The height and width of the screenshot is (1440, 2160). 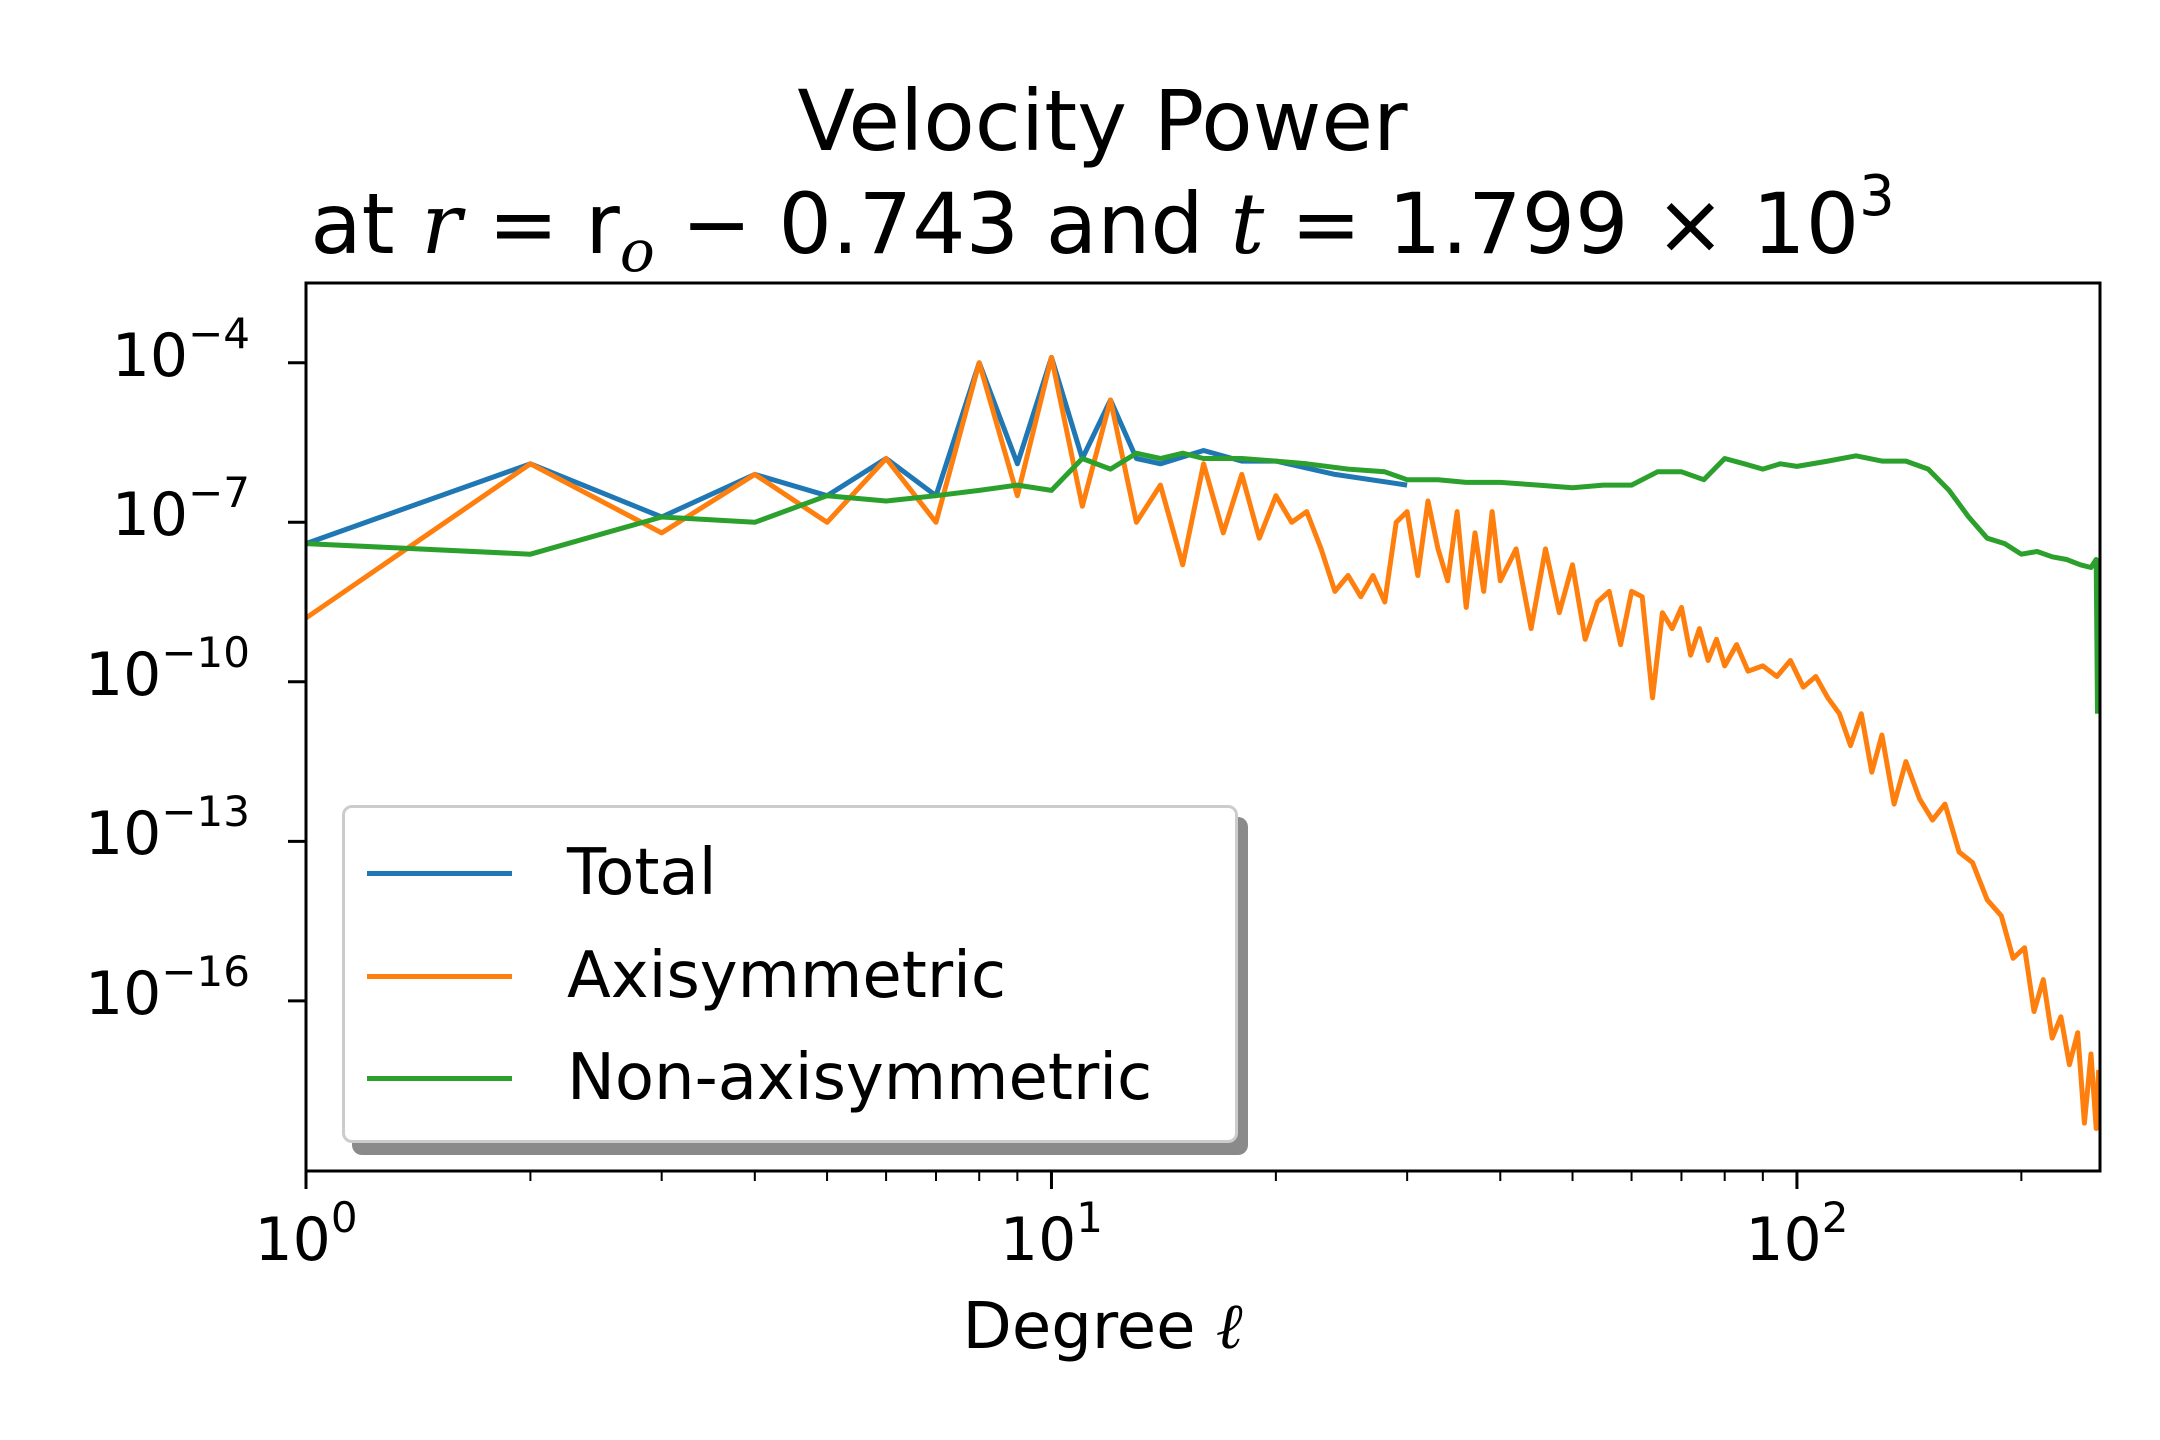 I want to click on x-tick-label: 10¹, so click(x=1051, y=1234).